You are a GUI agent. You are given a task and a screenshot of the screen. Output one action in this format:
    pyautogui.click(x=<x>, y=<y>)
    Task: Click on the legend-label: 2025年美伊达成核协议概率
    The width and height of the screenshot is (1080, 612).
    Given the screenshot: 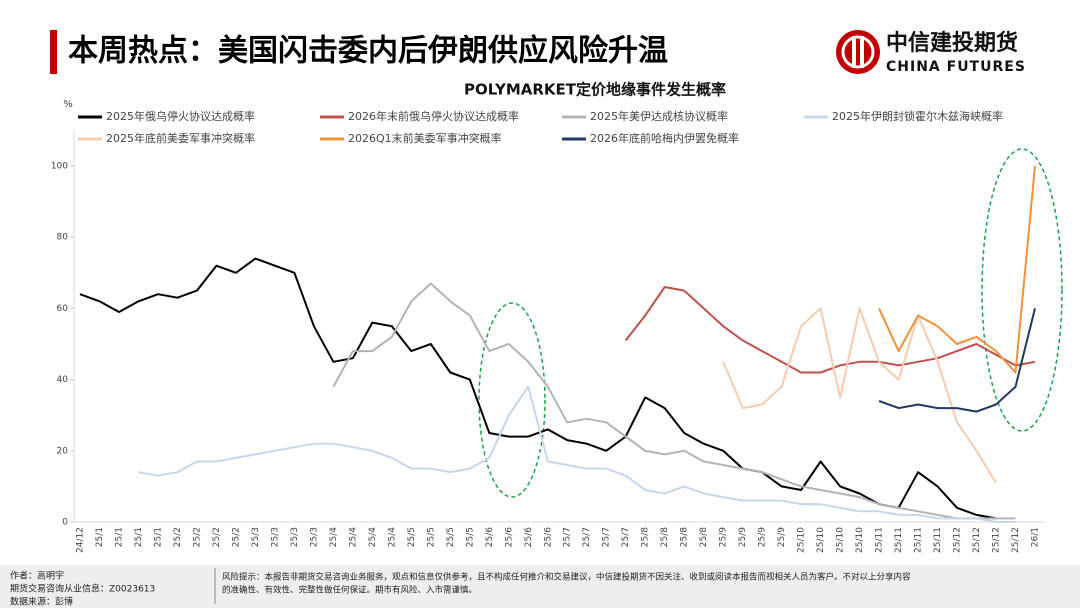 What is the action you would take?
    pyautogui.click(x=659, y=116)
    